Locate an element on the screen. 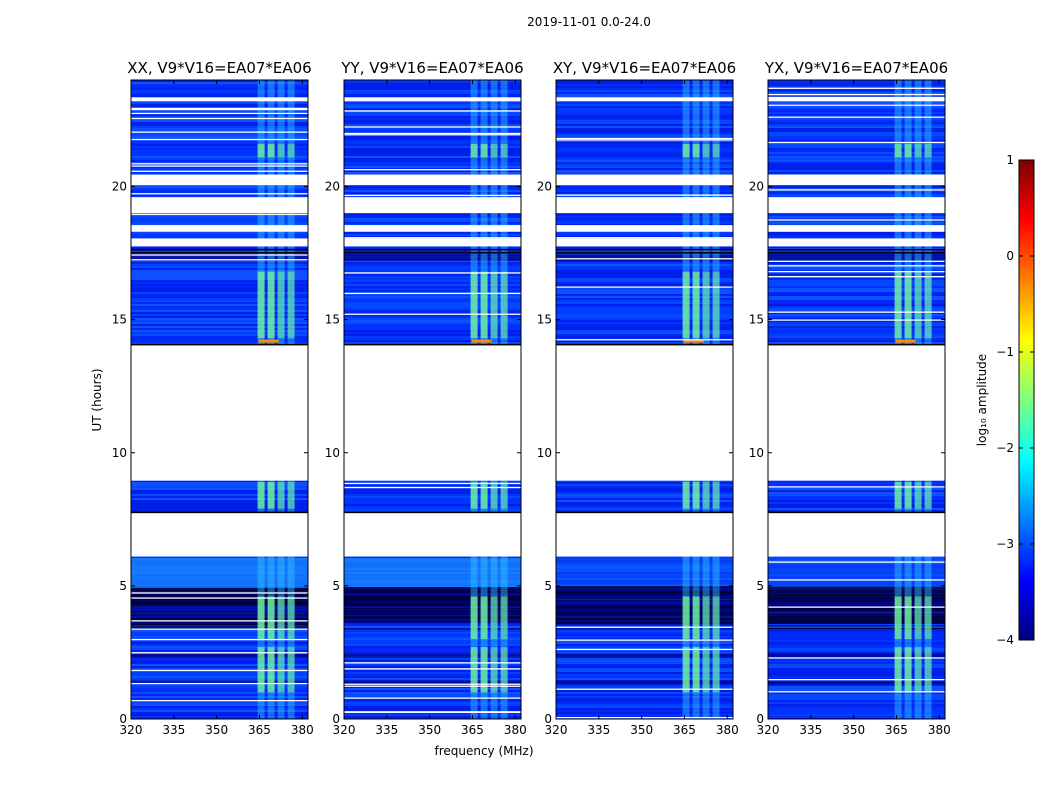  colorbar-tick-label: −1 is located at coordinates (1005, 352).